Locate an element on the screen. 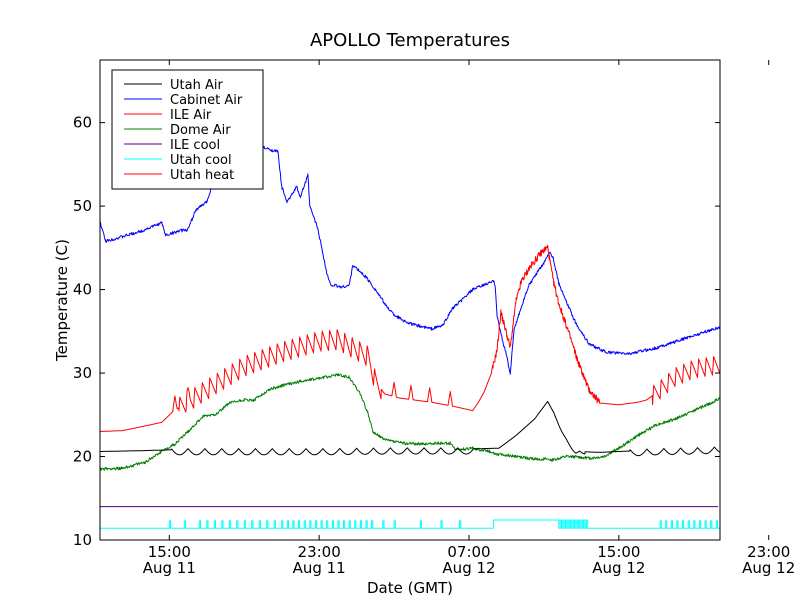 The height and width of the screenshot is (600, 800). x-axis-title: Date (GMT) is located at coordinates (410, 588).